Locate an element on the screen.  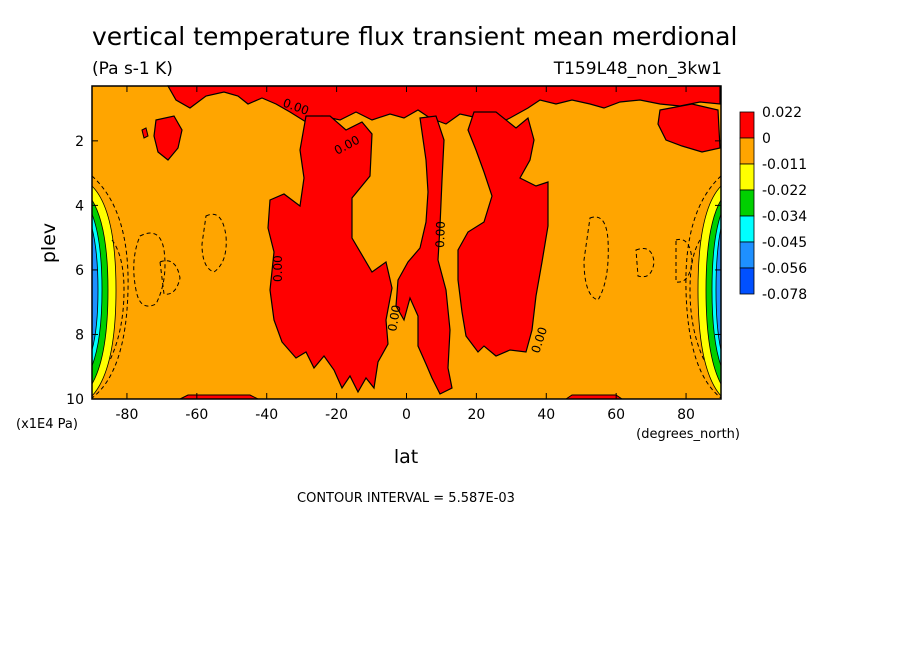
negative-band-left-blue is located at coordinates (95, 289).